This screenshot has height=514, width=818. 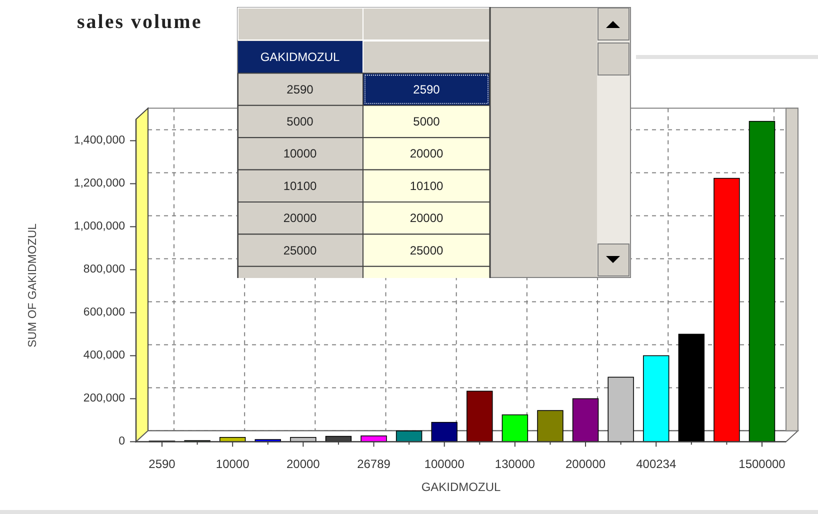 What do you see at coordinates (104, 270) in the screenshot?
I see `y-tick-label: 800,000` at bounding box center [104, 270].